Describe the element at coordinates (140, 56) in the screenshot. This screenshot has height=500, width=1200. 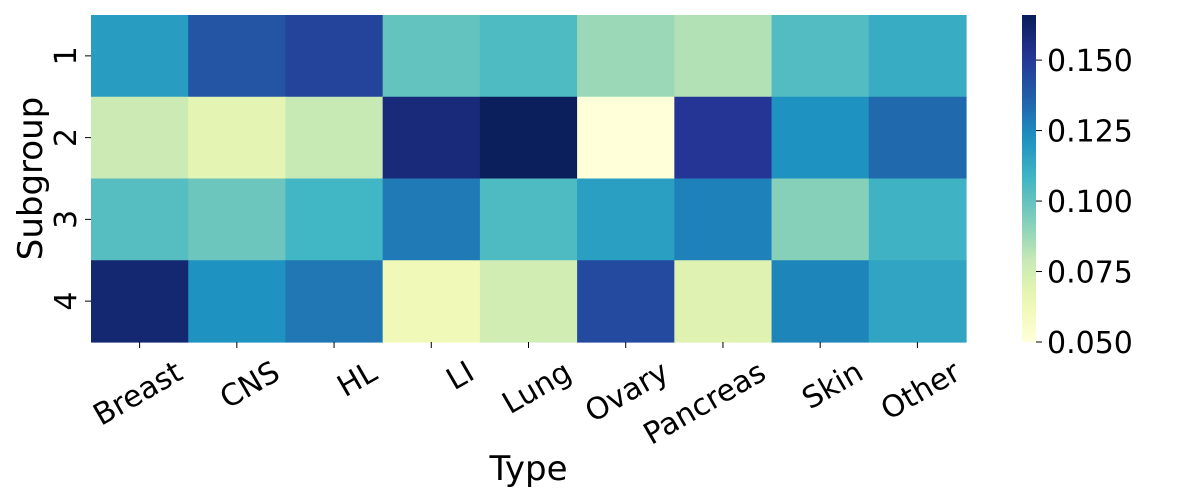
I see `heatmap-cell-1-Breast` at that location.